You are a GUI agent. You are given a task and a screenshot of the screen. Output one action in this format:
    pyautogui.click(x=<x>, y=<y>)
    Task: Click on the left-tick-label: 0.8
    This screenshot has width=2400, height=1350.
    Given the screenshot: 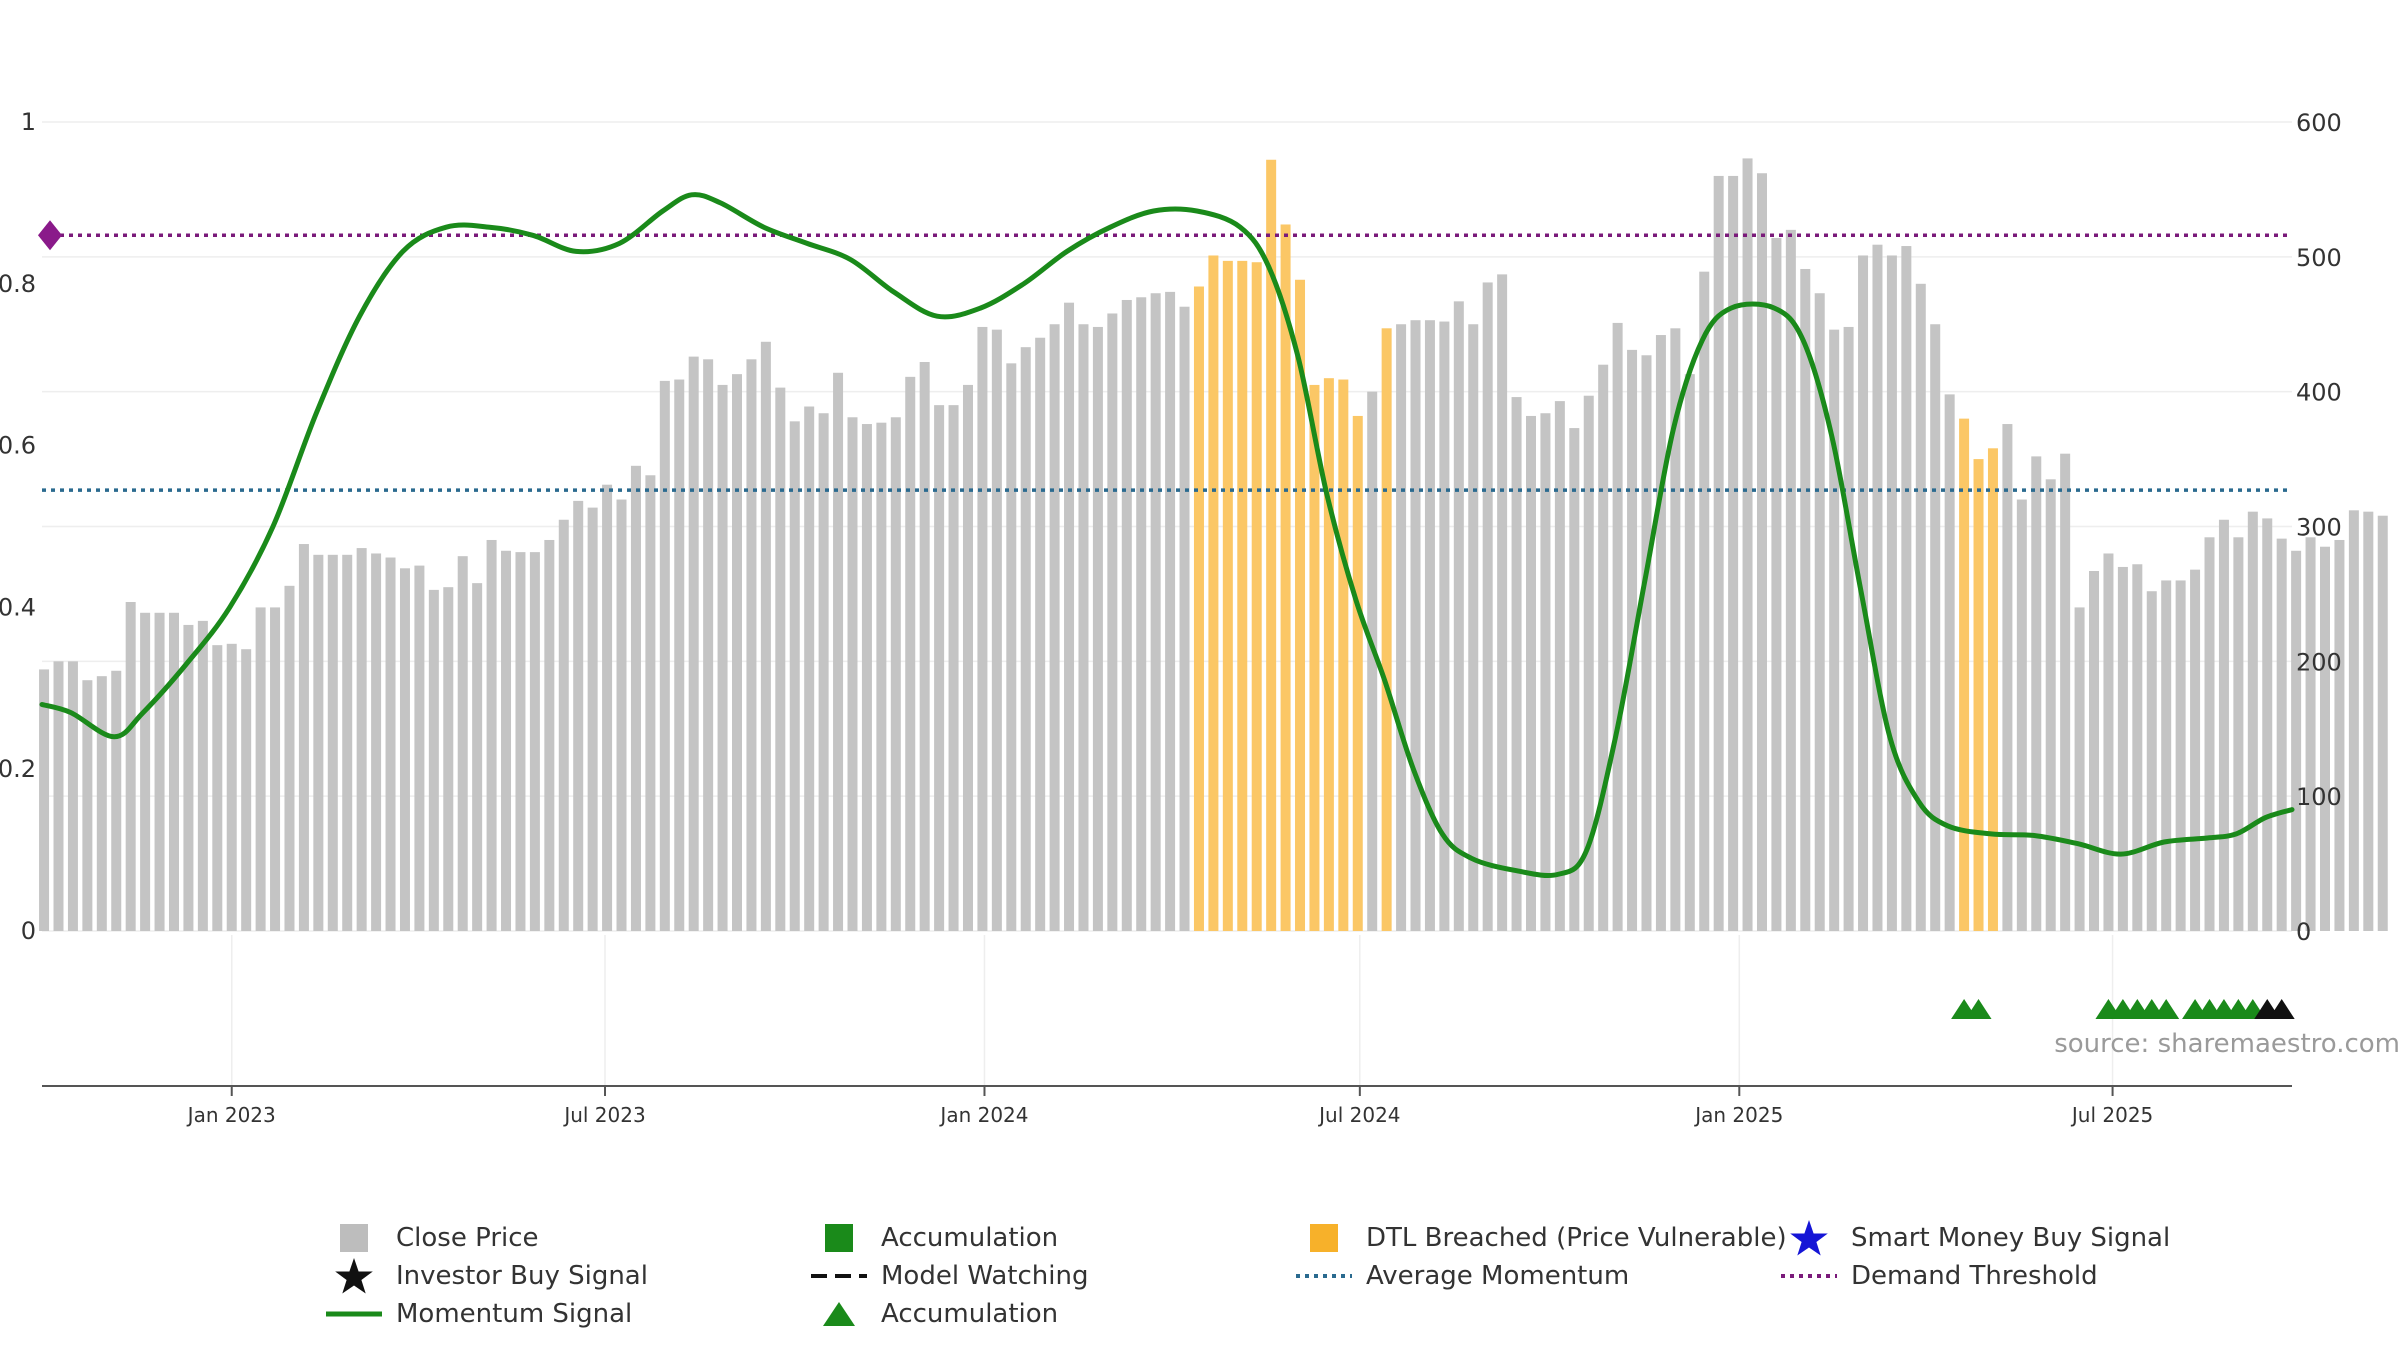 What is the action you would take?
    pyautogui.click(x=18, y=284)
    